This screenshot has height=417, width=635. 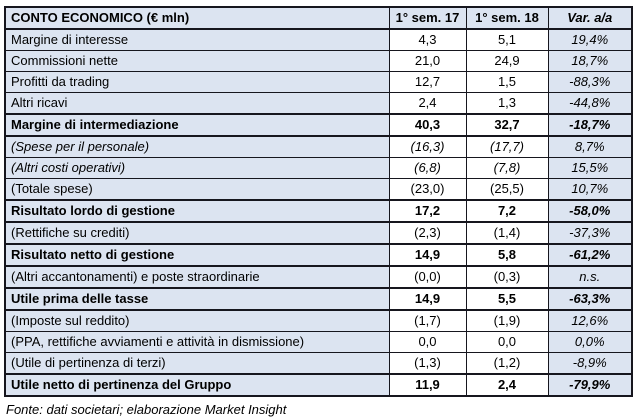 I want to click on cell-var: -79,9%, so click(x=590, y=385).